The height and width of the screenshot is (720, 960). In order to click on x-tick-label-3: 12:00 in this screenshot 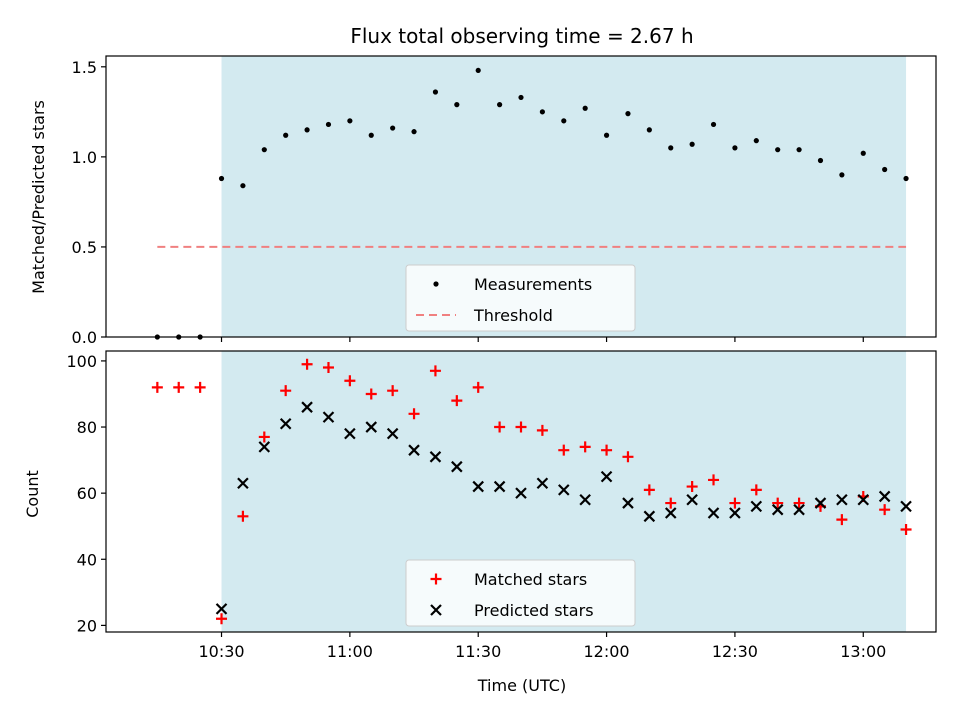, I will do `click(607, 651)`.